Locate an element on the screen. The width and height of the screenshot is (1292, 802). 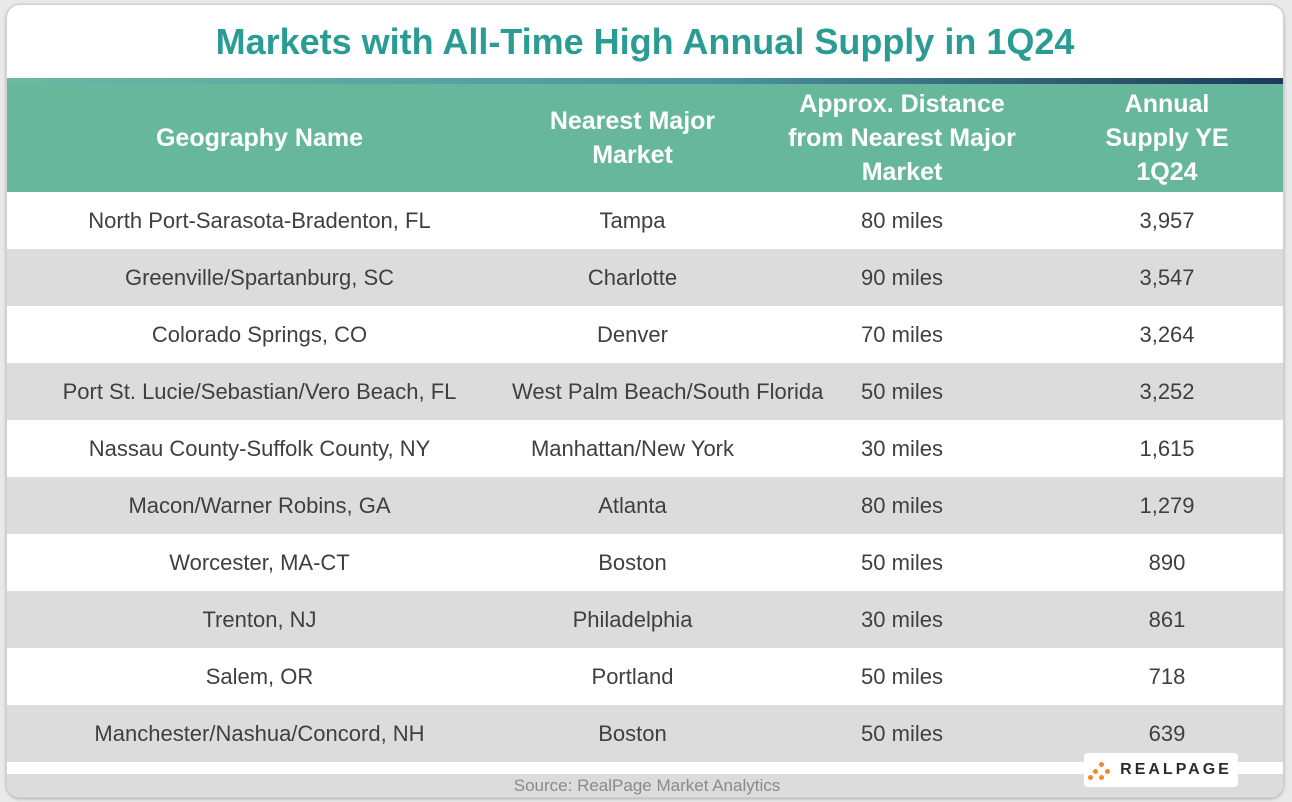
realpage-logo: REALPAGE is located at coordinates (1161, 770).